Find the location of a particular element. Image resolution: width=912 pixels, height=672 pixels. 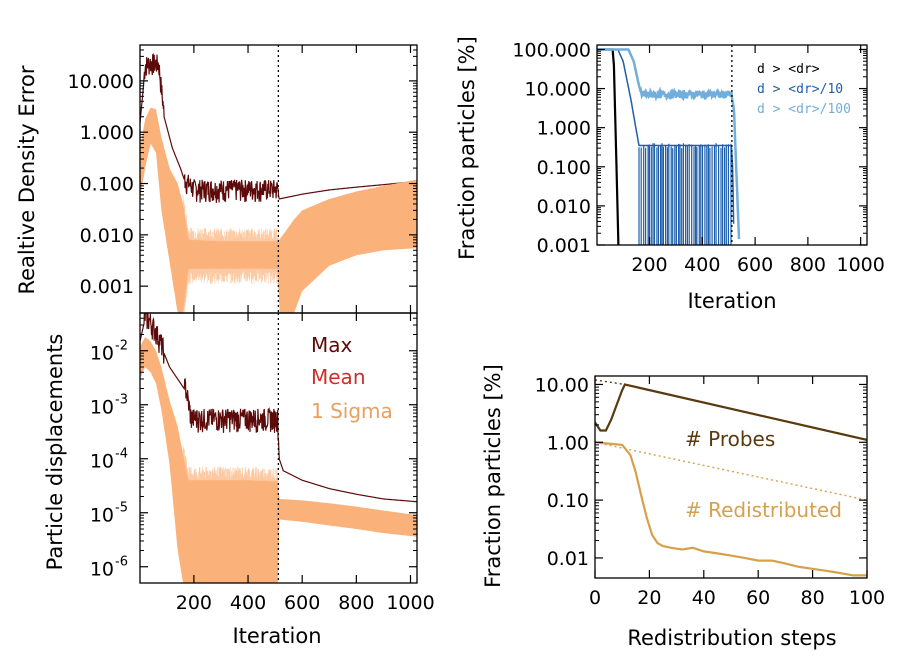

series-line-dr10 is located at coordinates (666, 136).